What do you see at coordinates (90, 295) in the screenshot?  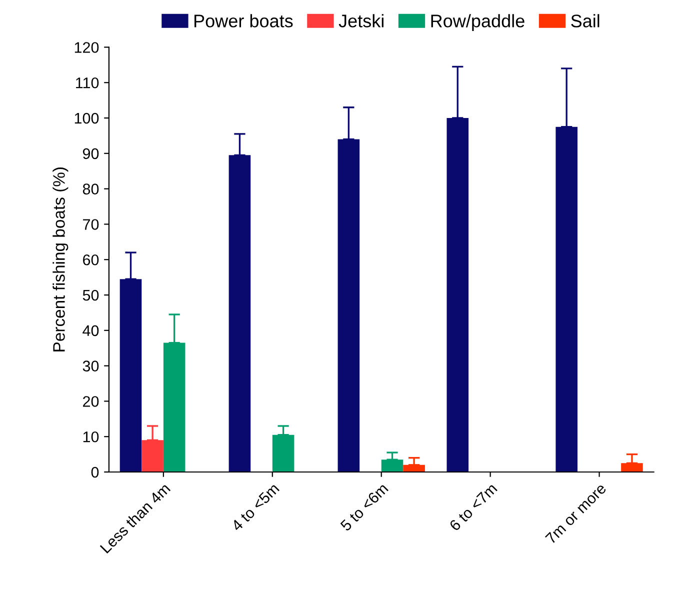 I see `y-tick-label: 50` at bounding box center [90, 295].